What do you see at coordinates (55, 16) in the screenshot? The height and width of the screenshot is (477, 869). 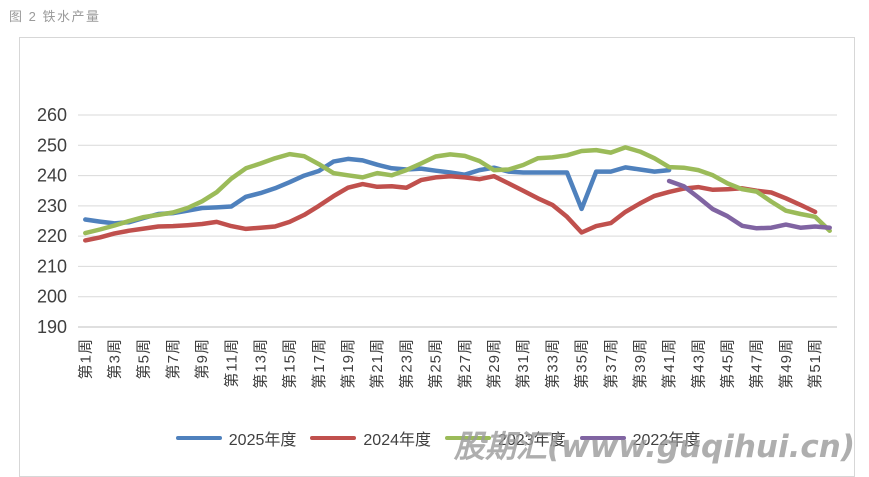 I see `figure-title: 图 2 铁水产量` at bounding box center [55, 16].